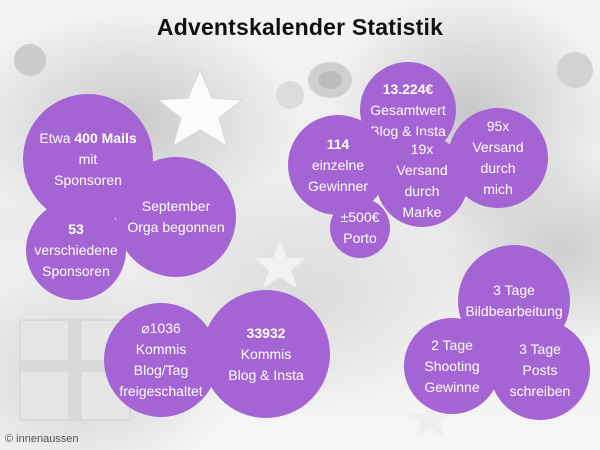 Image resolution: width=600 pixels, height=450 pixels. Describe the element at coordinates (176, 206) in the screenshot. I see `september-line-1: September` at that location.